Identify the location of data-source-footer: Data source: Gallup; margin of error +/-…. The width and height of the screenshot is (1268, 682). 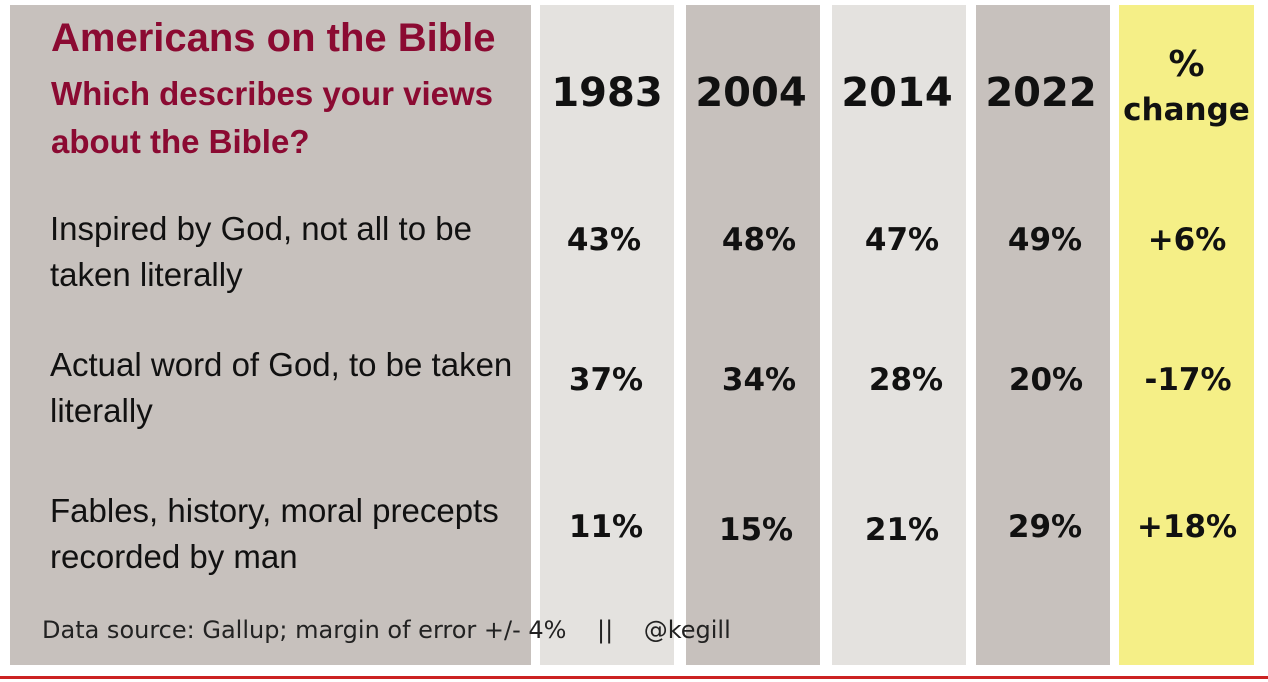
(386, 630).